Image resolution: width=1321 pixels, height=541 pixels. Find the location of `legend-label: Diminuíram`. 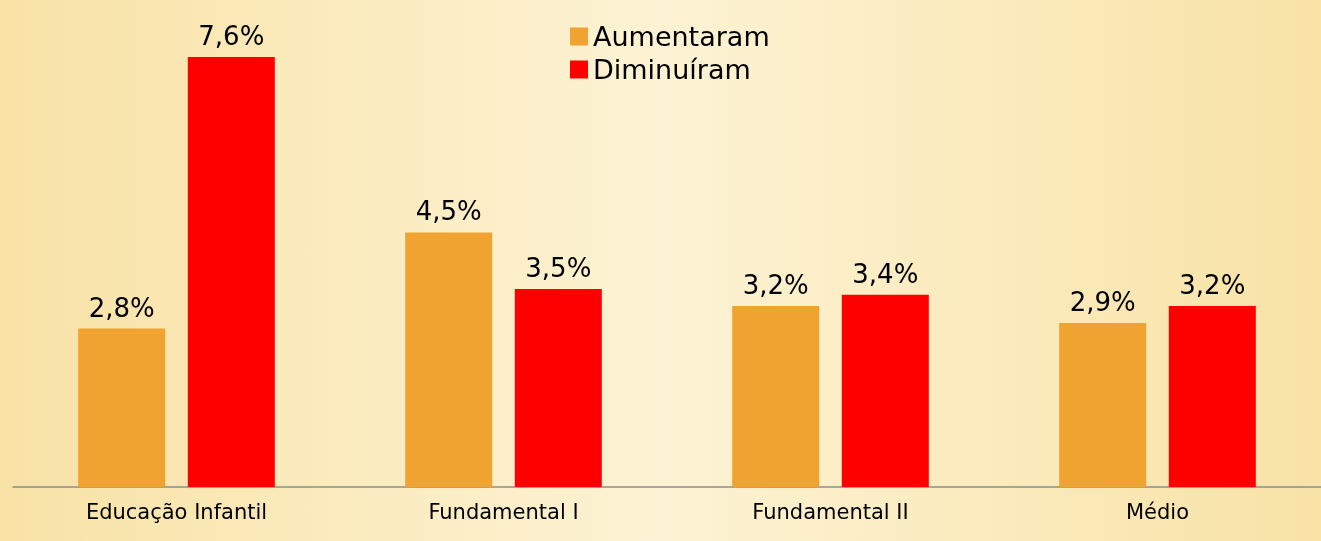

legend-label: Diminuíram is located at coordinates (672, 69).